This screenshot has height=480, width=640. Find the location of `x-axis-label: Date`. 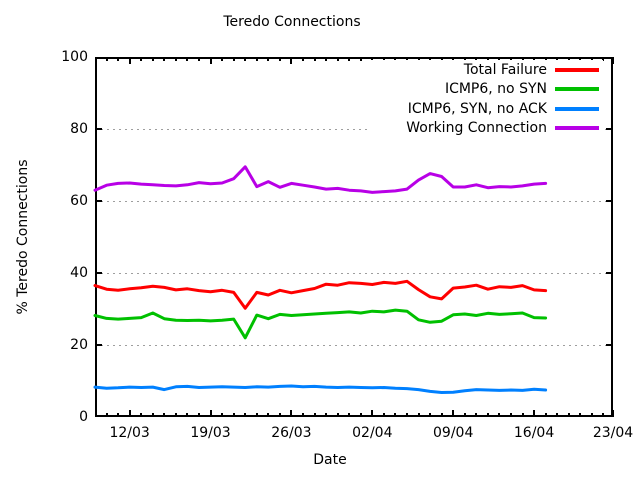

x-axis-label: Date is located at coordinates (330, 460).